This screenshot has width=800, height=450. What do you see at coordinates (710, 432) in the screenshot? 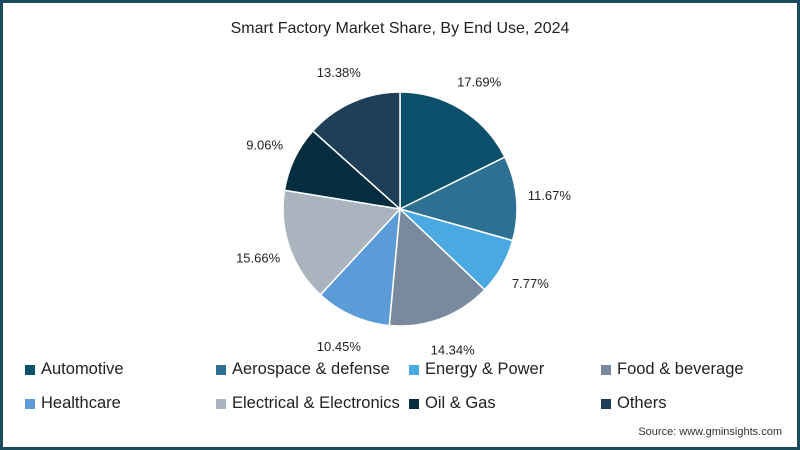
I see `source-note: Source: www.gminsights.com` at bounding box center [710, 432].